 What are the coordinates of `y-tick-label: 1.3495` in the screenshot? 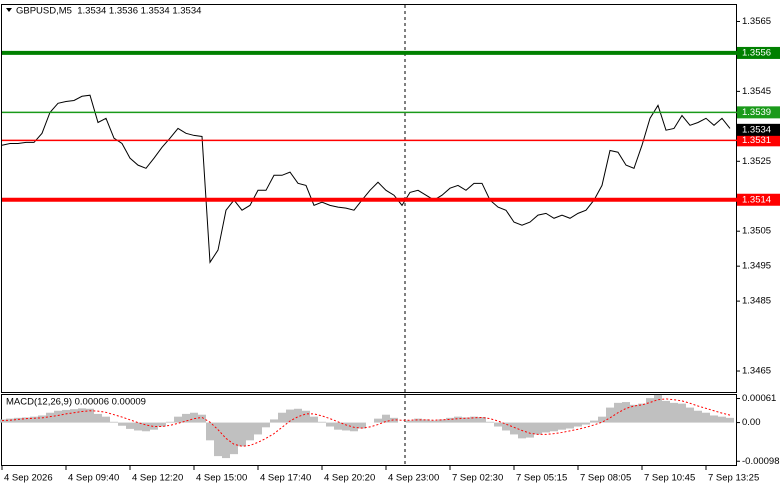 It's located at (756, 266).